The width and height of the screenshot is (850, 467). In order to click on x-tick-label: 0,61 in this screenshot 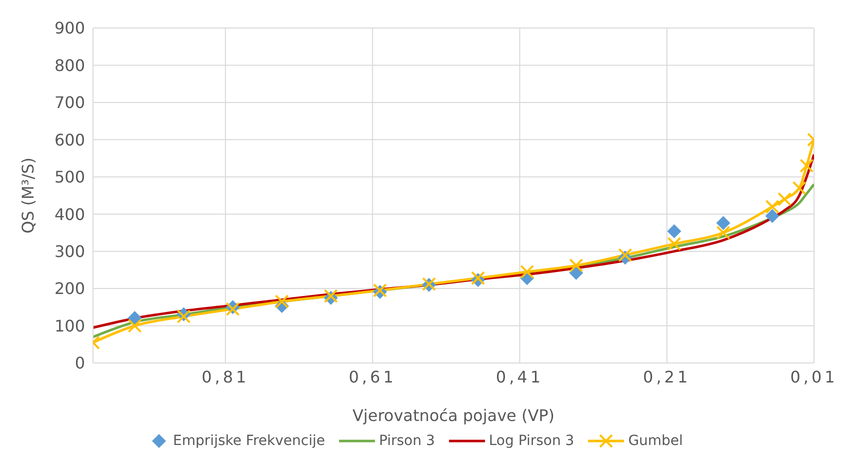, I will do `click(372, 376)`.